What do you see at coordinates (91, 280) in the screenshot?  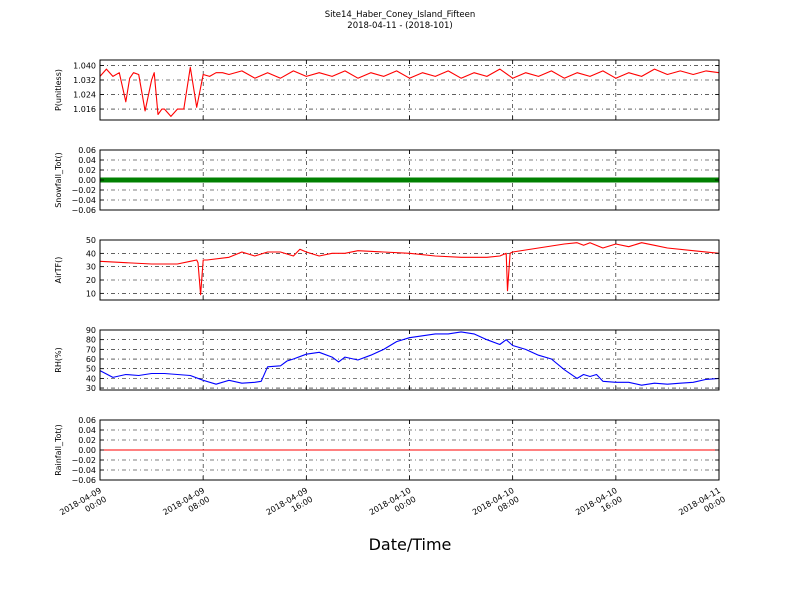 I see `y-tick-label: 20` at bounding box center [91, 280].